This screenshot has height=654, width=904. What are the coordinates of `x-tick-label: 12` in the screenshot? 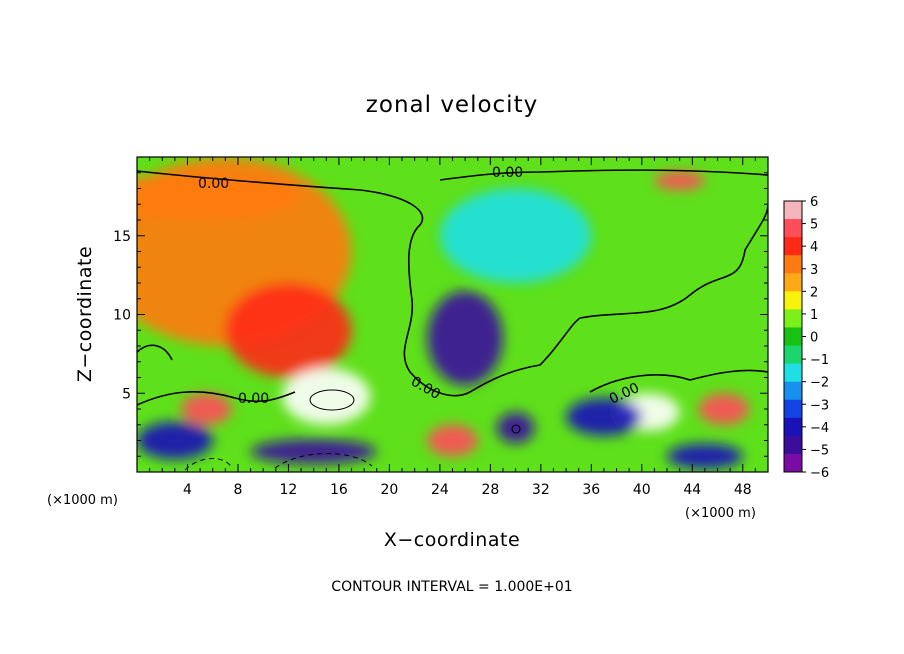 It's located at (289, 490).